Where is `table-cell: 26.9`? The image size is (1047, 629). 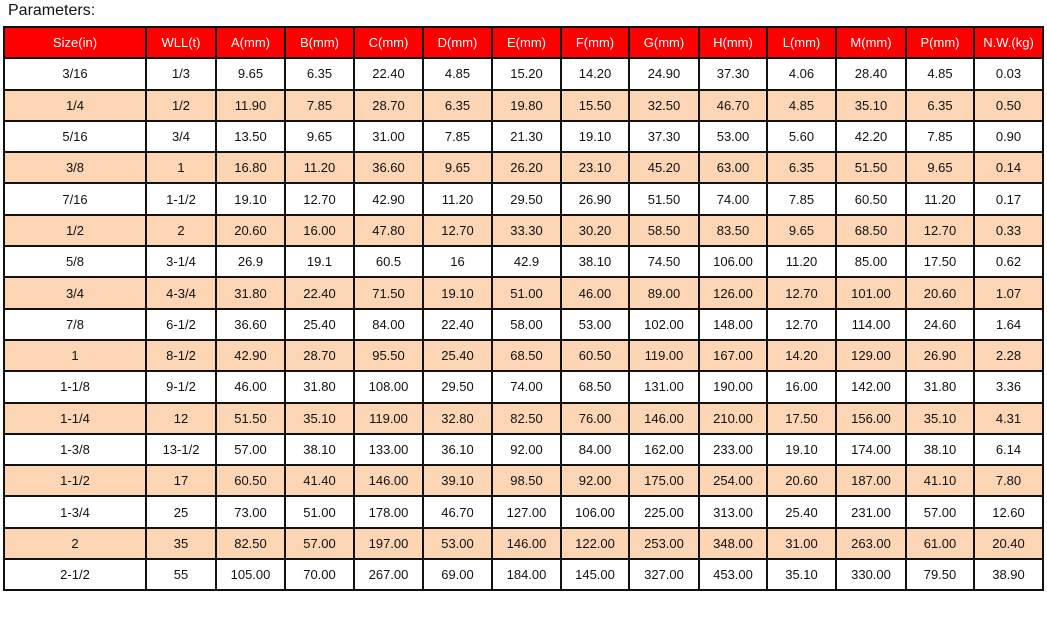
table-cell: 26.9 is located at coordinates (250, 262).